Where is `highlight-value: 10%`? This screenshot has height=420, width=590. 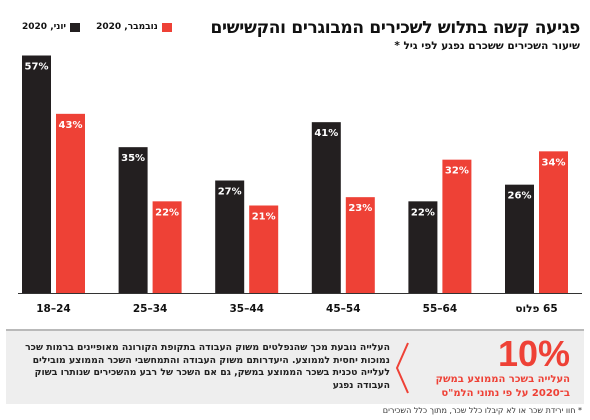 highlight-value: 10% is located at coordinates (533, 353).